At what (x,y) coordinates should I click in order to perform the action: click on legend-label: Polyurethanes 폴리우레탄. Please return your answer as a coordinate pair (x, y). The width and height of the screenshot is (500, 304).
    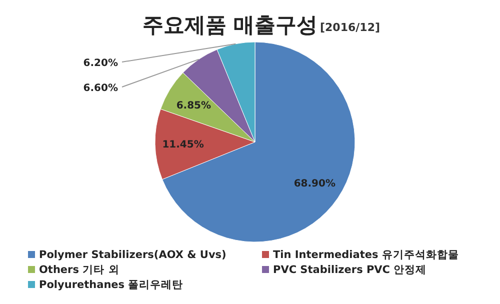
    Looking at the image, I should click on (111, 285).